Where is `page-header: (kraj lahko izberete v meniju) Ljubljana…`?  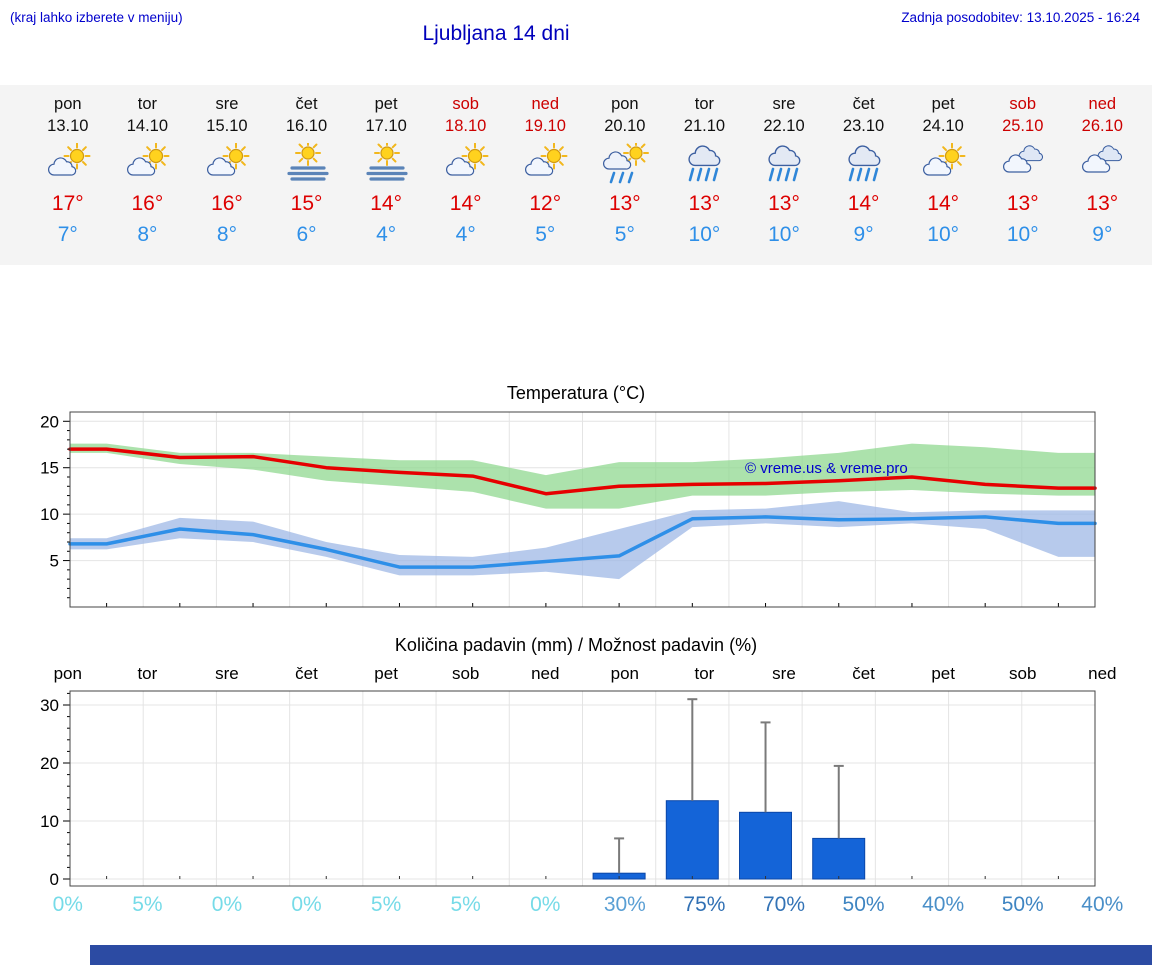
page-header: (kraj lahko izberete v meniju) Ljubljana… is located at coordinates (576, 31).